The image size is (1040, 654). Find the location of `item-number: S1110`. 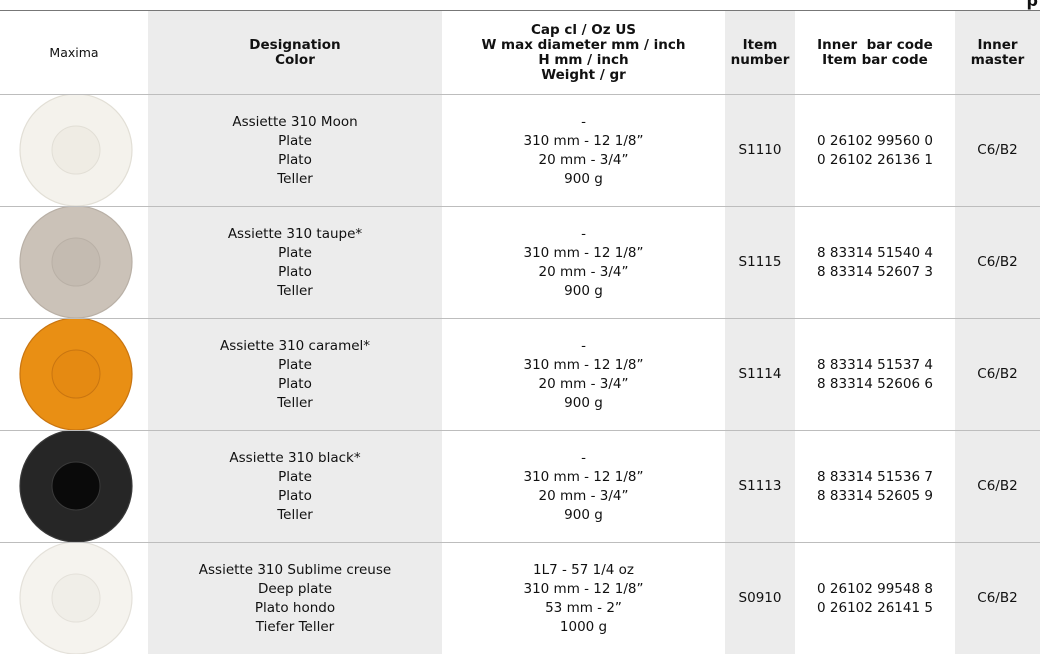

item-number: S1110 is located at coordinates (760, 150).